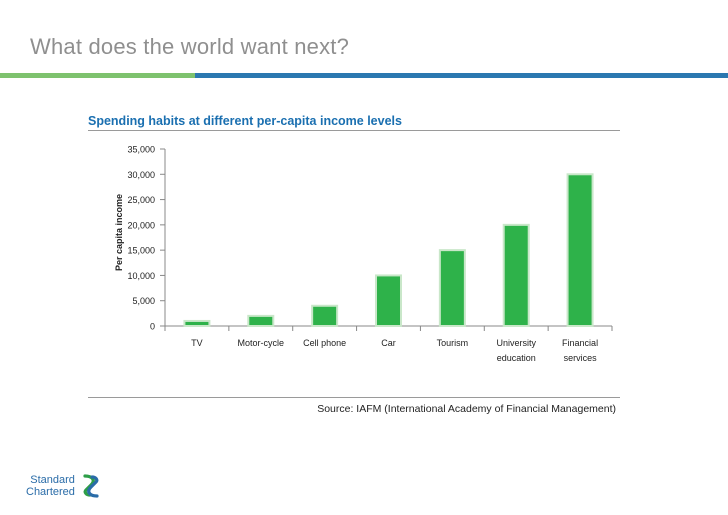 The width and height of the screenshot is (728, 515). What do you see at coordinates (141, 150) in the screenshot?
I see `y-tick-label: 35,000` at bounding box center [141, 150].